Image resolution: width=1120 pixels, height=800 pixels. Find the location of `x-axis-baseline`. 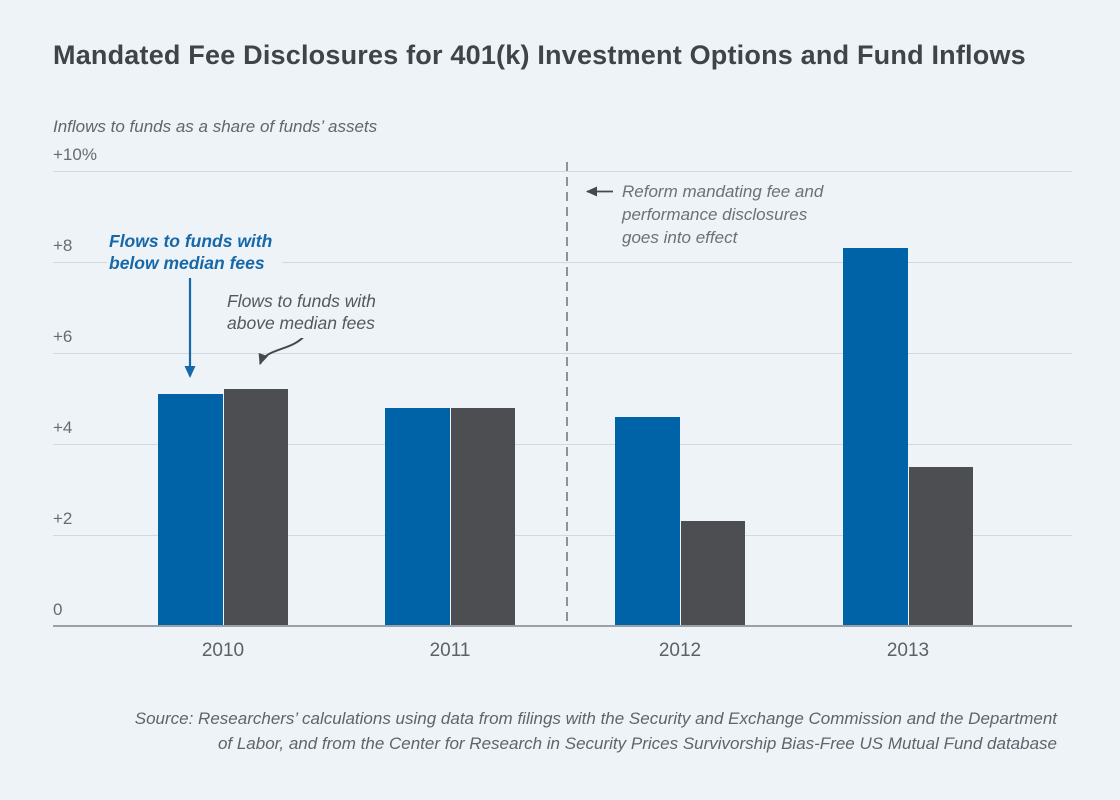

x-axis-baseline is located at coordinates (562, 626).